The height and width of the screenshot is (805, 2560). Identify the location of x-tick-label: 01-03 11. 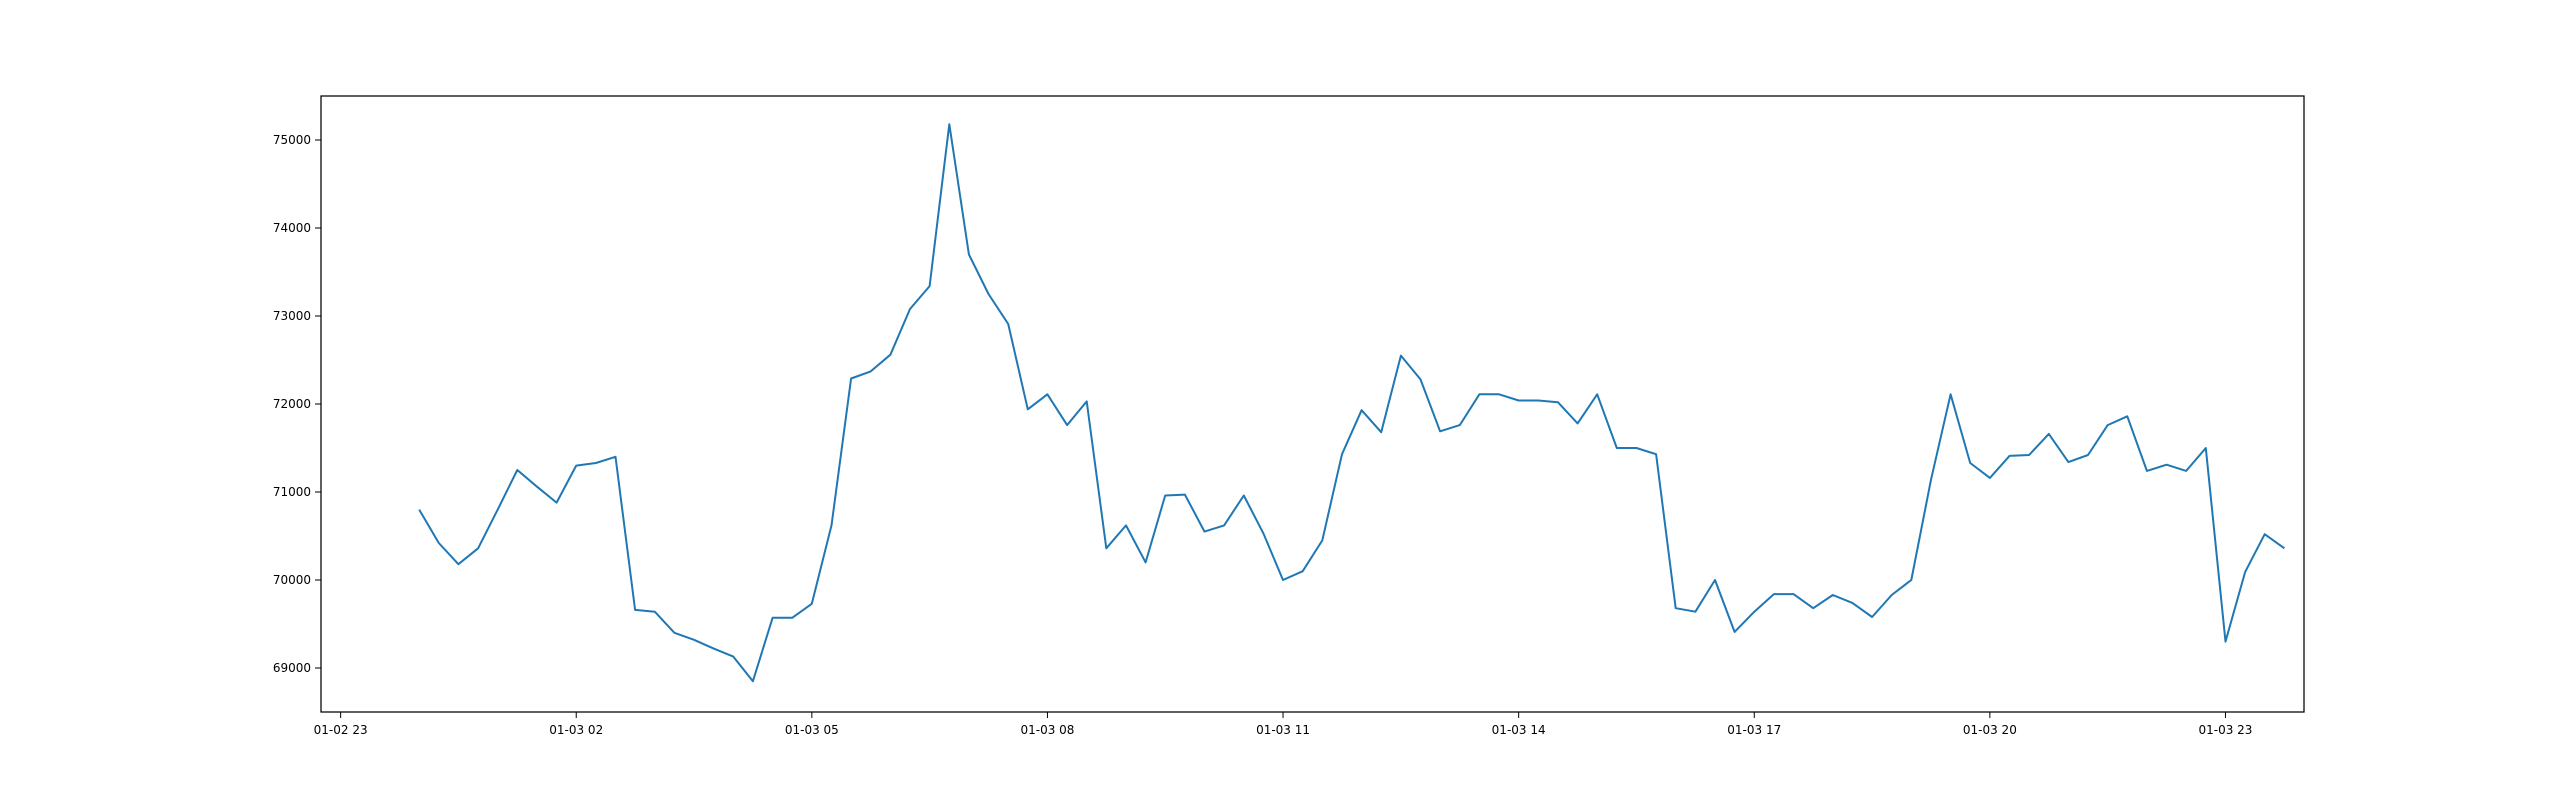
(1283, 730).